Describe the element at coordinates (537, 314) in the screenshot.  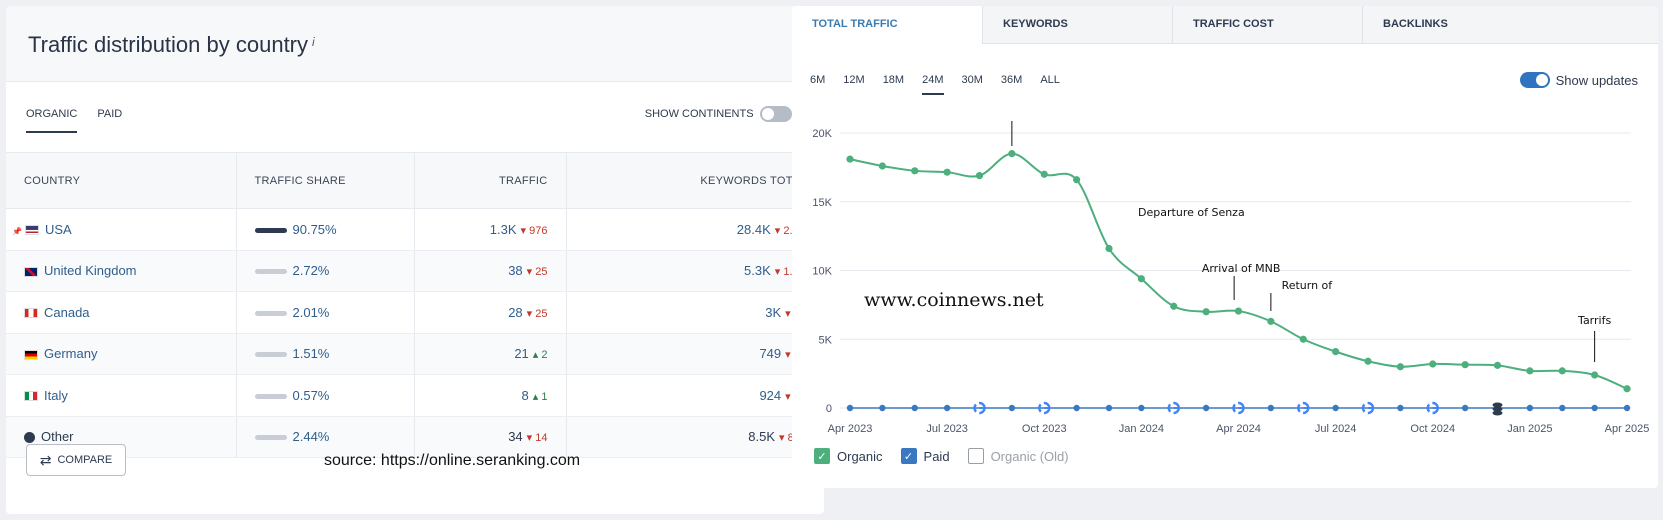
I see `traffic-delta: ▾ 25` at that location.